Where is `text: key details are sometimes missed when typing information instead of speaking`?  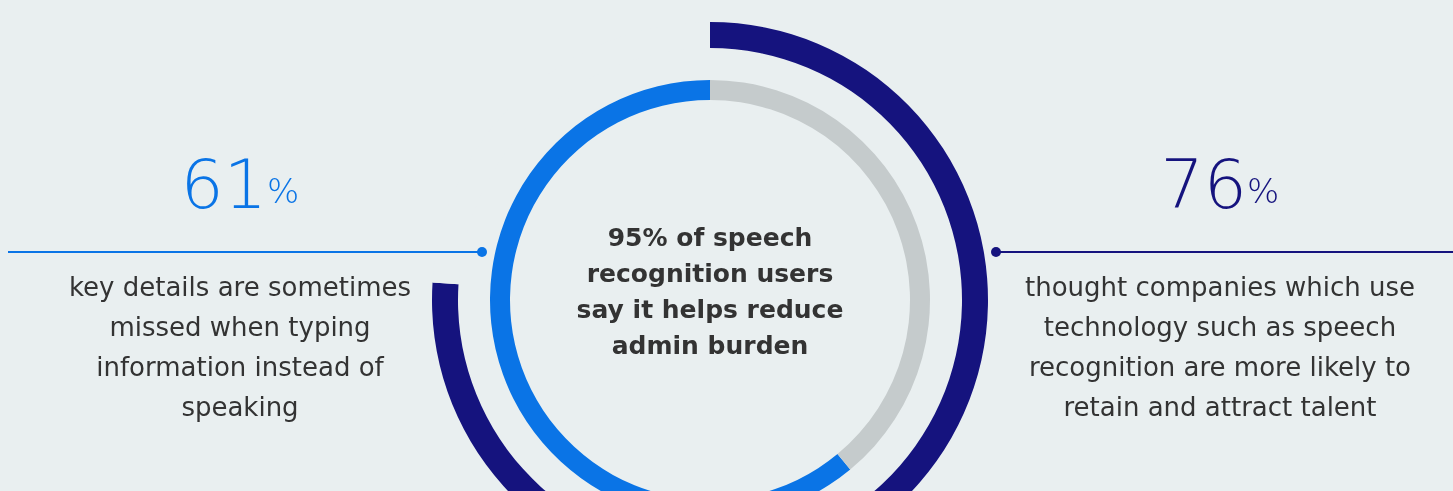 text: key details are sometimes missed when typing information instead of speaking is located at coordinates (239, 347).